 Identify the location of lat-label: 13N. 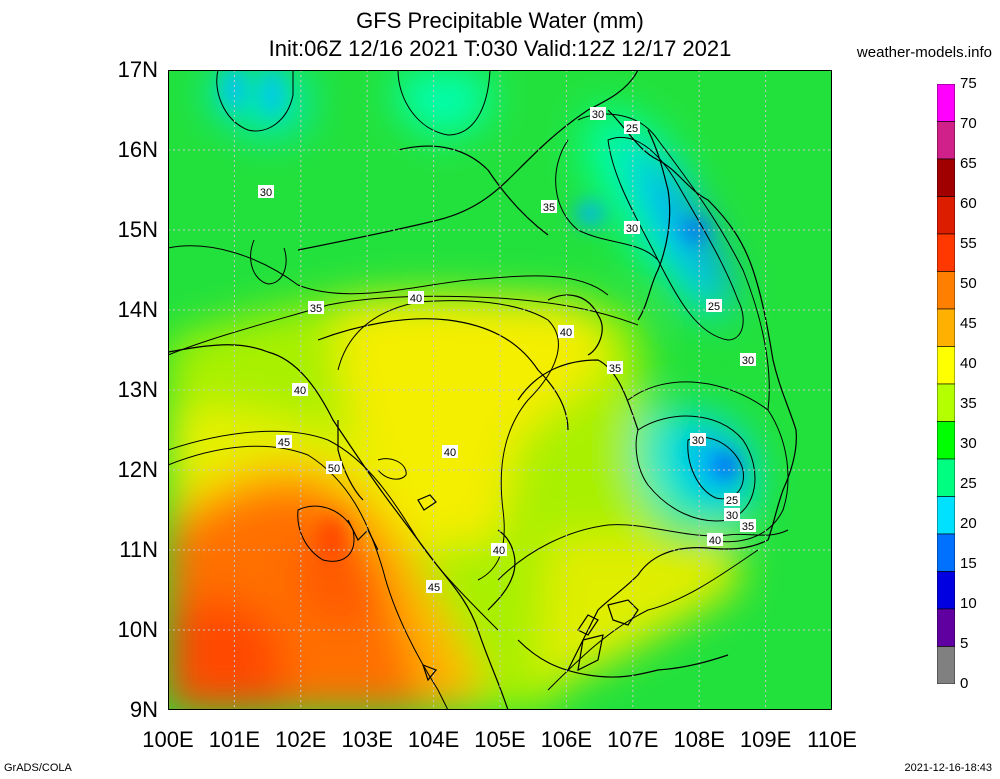
(137, 389).